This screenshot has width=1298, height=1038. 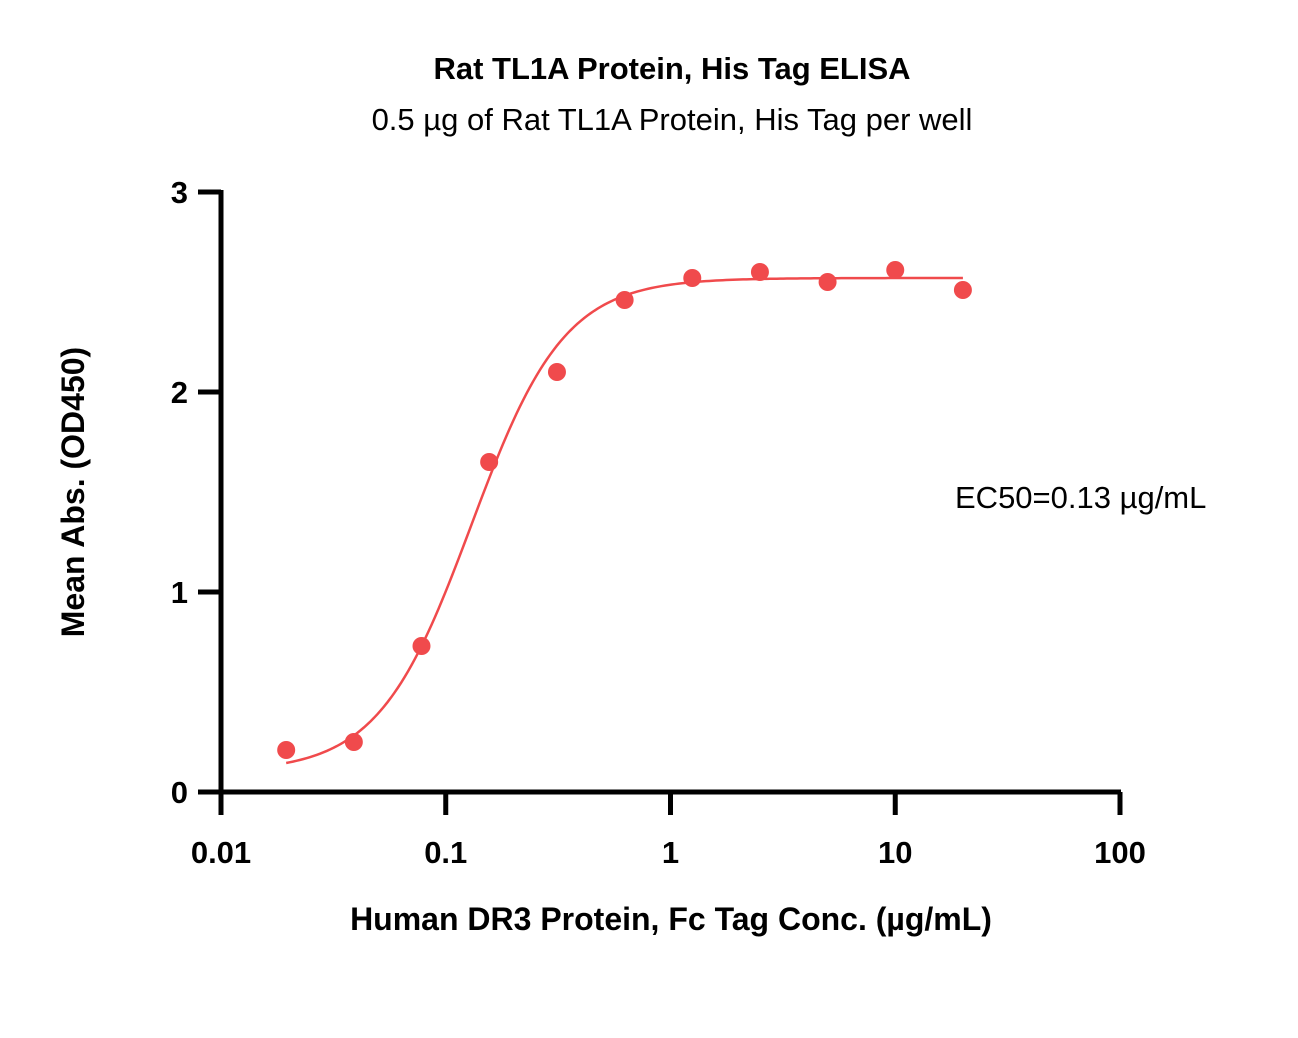 What do you see at coordinates (179, 192) in the screenshot?
I see `y-tick-label: 3` at bounding box center [179, 192].